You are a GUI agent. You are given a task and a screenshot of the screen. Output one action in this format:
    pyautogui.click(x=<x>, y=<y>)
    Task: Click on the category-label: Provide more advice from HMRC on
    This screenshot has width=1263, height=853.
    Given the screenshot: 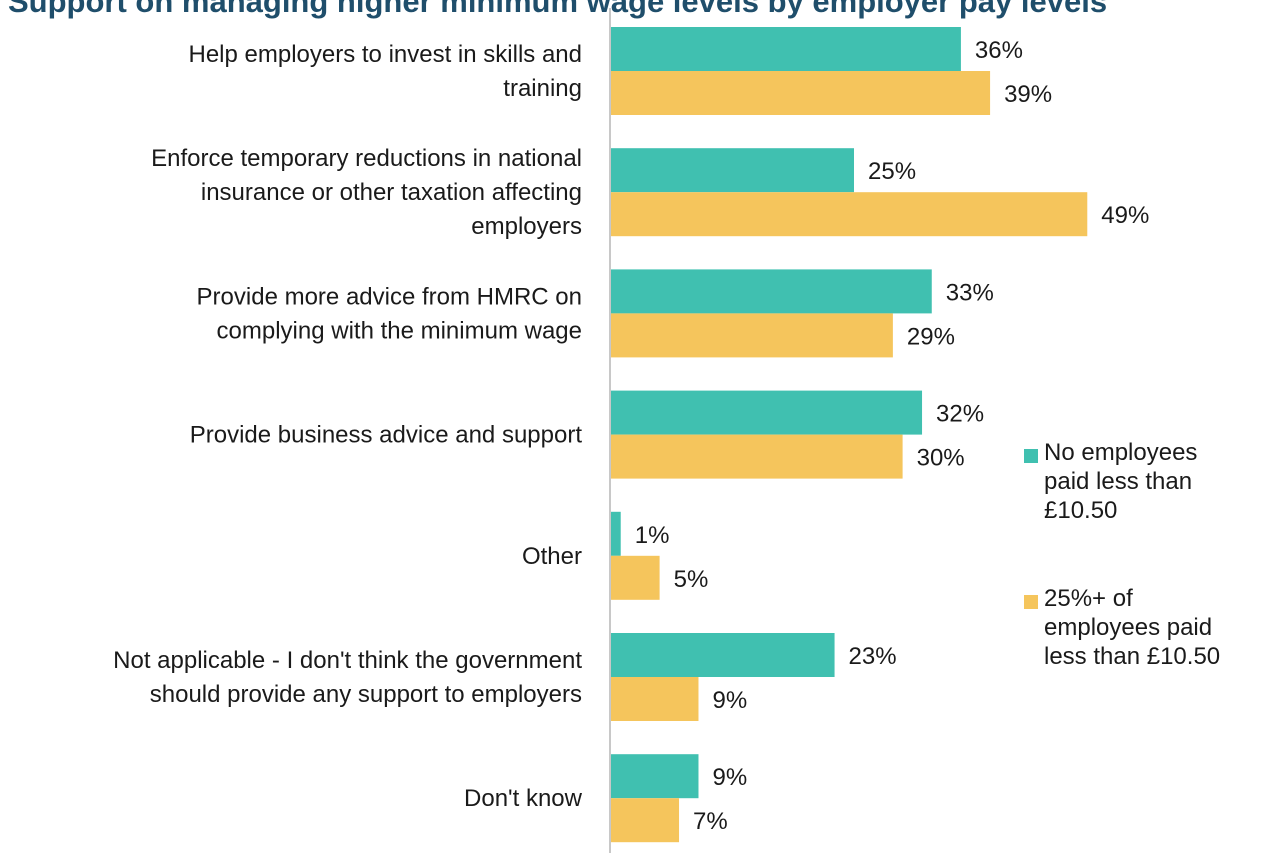 What is the action you would take?
    pyautogui.click(x=389, y=296)
    